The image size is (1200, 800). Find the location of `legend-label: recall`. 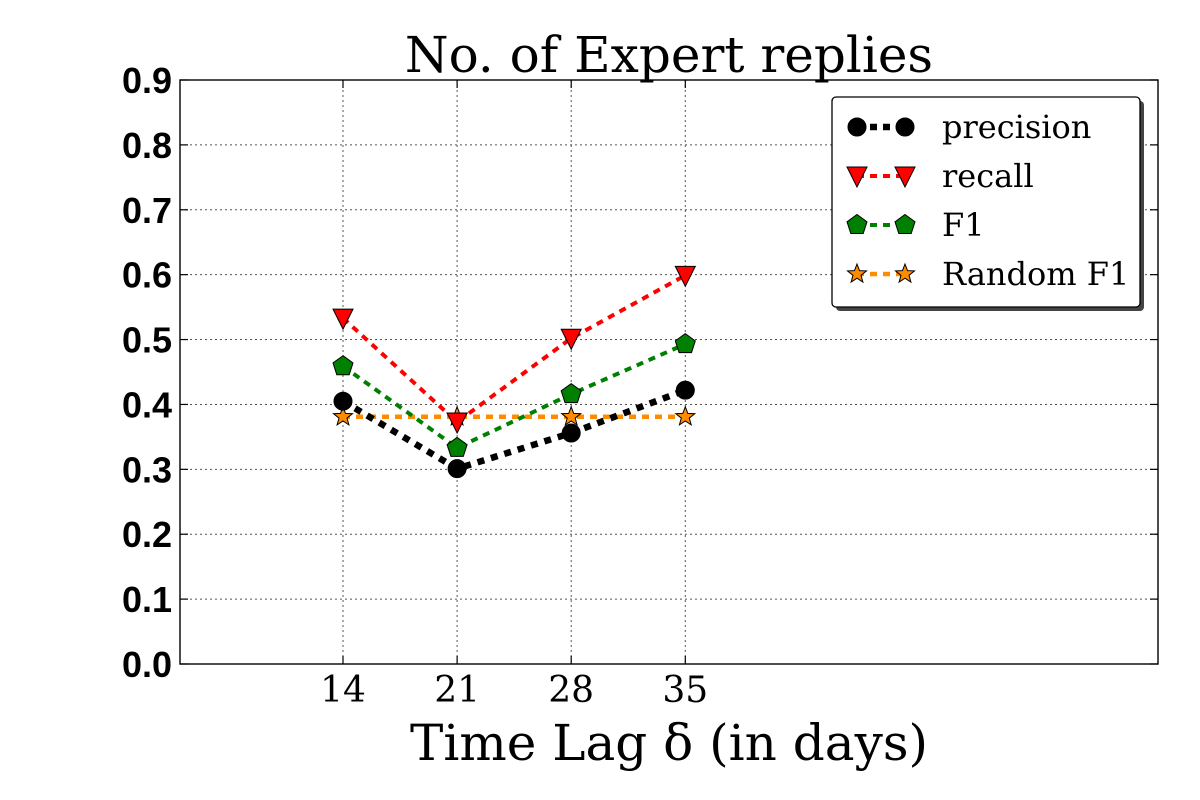

legend-label: recall is located at coordinates (988, 176).